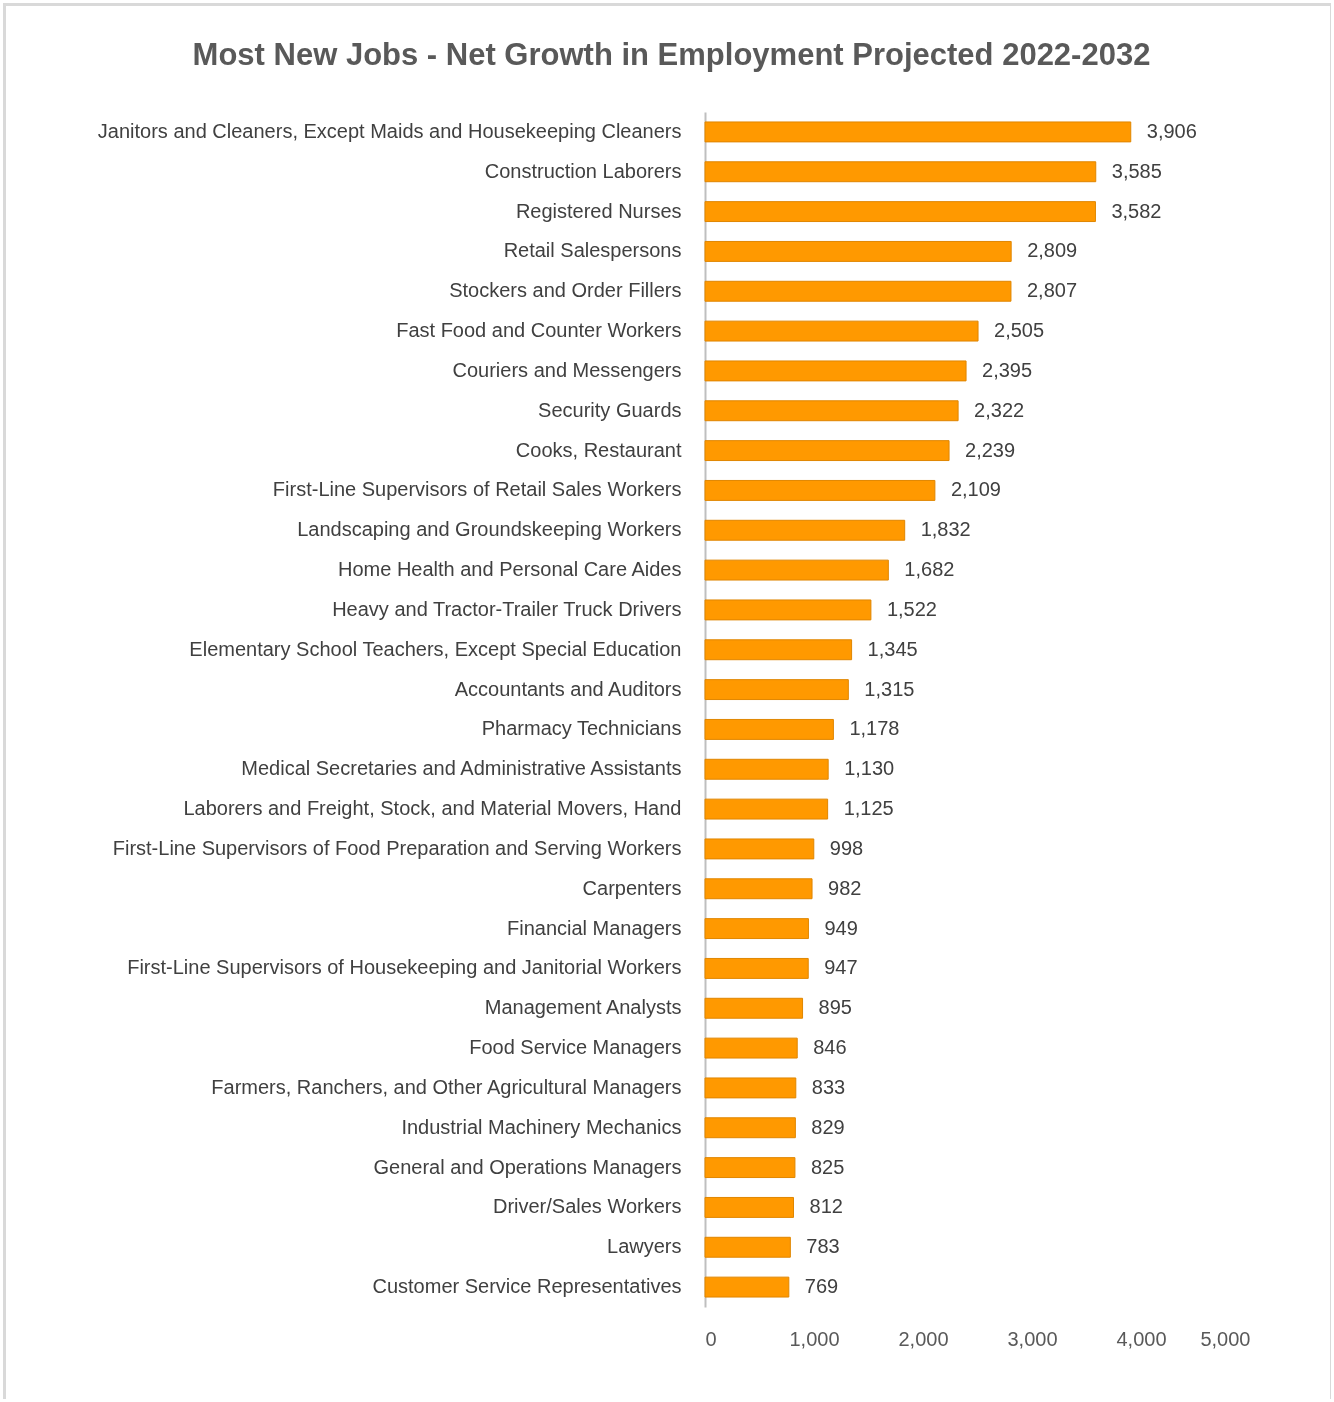 This screenshot has width=1334, height=1402. Describe the element at coordinates (830, 1047) in the screenshot. I see `data-label: 846` at that location.